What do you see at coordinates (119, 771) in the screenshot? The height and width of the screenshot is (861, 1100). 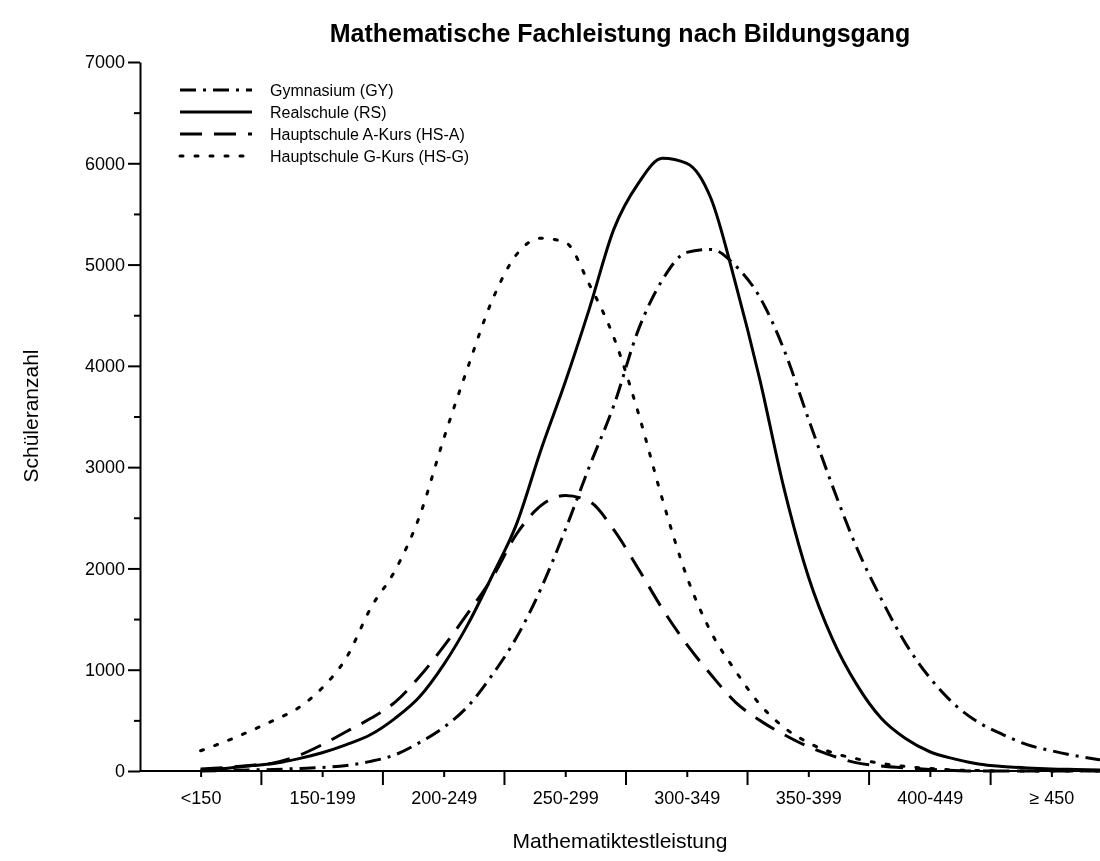 I see `y-tick-label: 0` at bounding box center [119, 771].